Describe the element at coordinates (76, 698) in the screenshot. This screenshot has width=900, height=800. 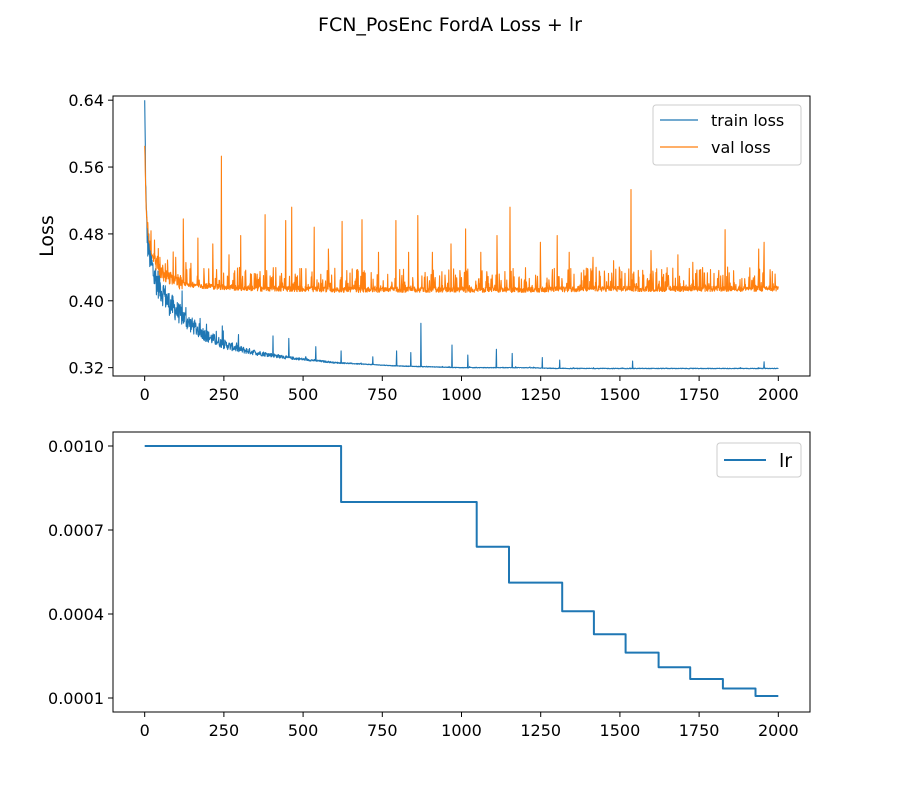
I see `y-tick-label: 0.0001` at that location.